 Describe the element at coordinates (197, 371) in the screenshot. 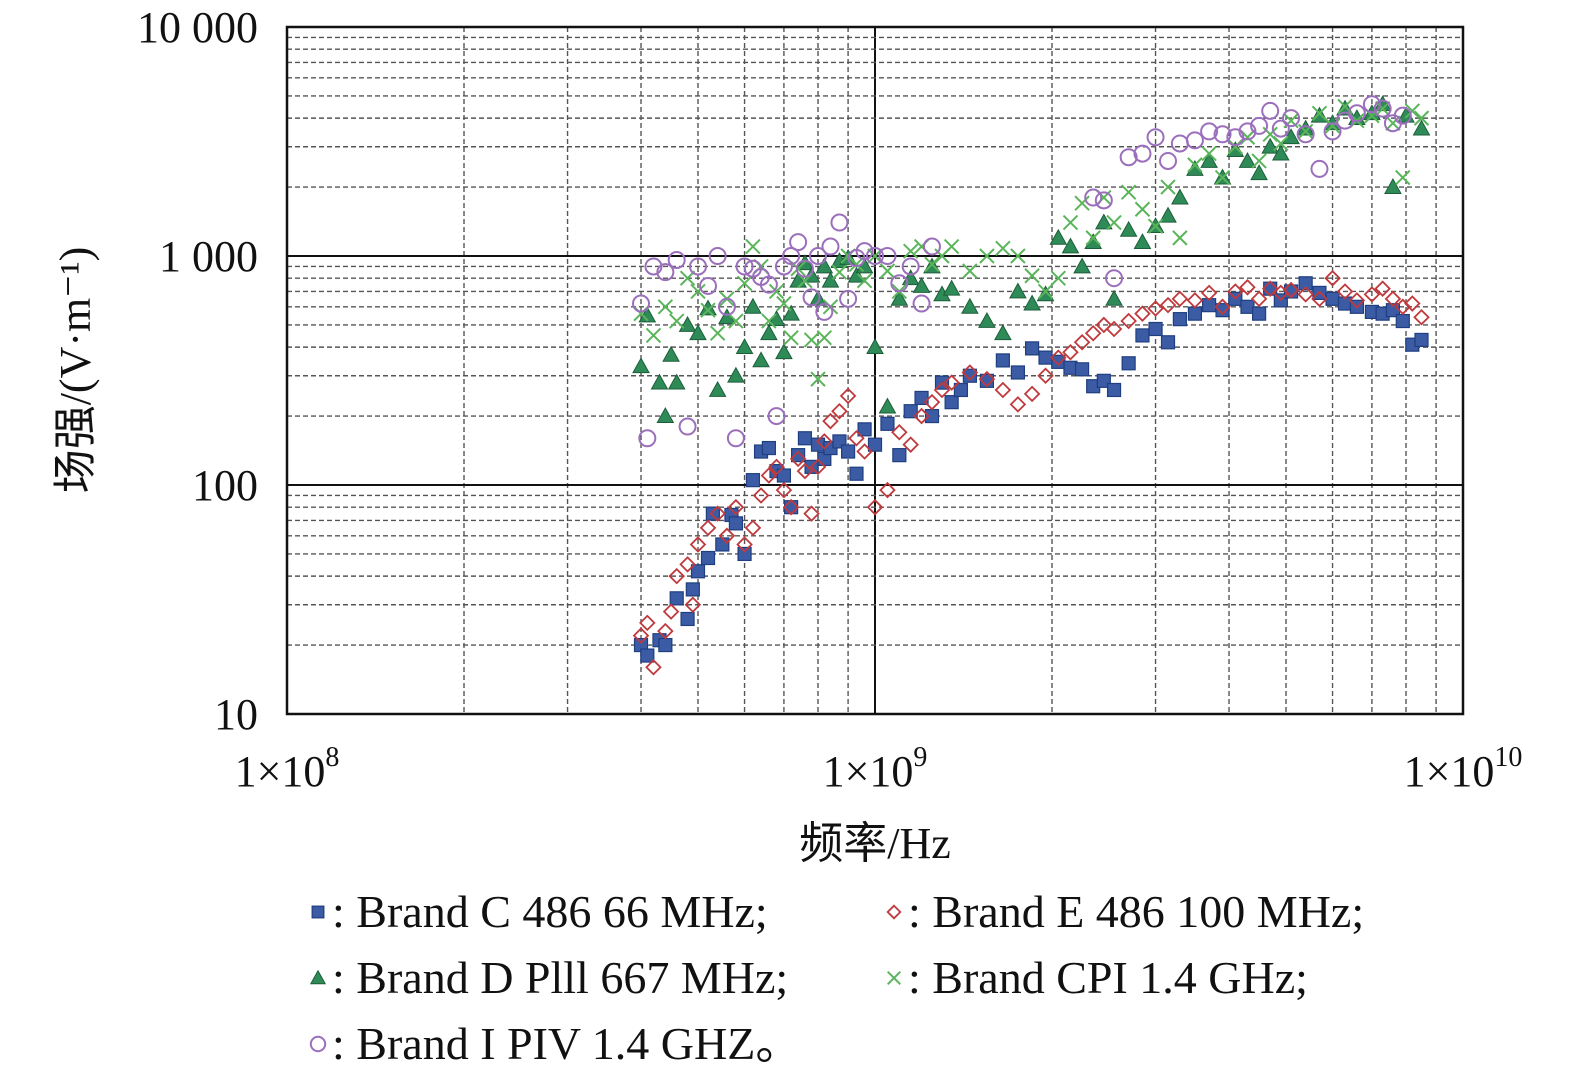

I see `y-tick-labels: 10 100 1 000 10 000` at that location.